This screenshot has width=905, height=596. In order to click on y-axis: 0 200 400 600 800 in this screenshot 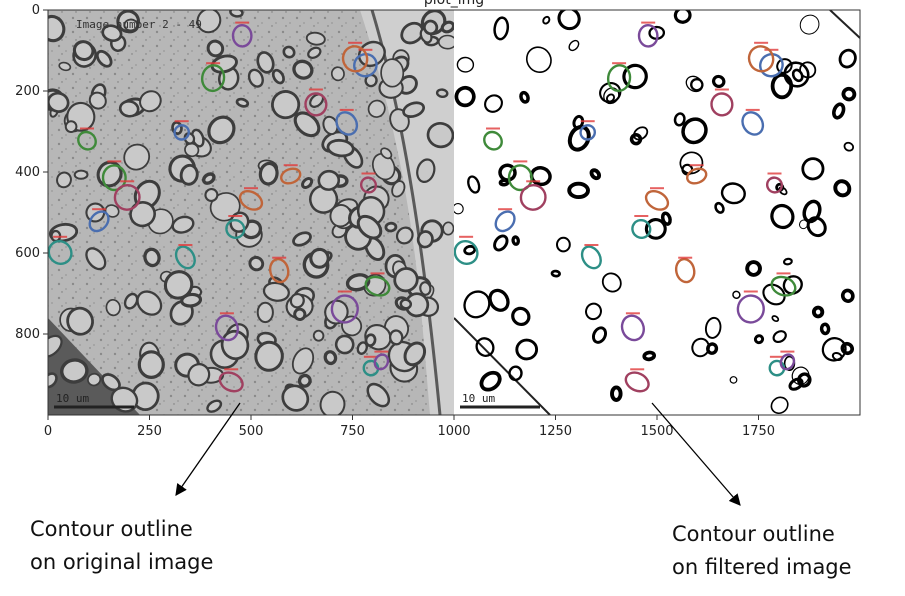, I will do `click(31, 172)`.